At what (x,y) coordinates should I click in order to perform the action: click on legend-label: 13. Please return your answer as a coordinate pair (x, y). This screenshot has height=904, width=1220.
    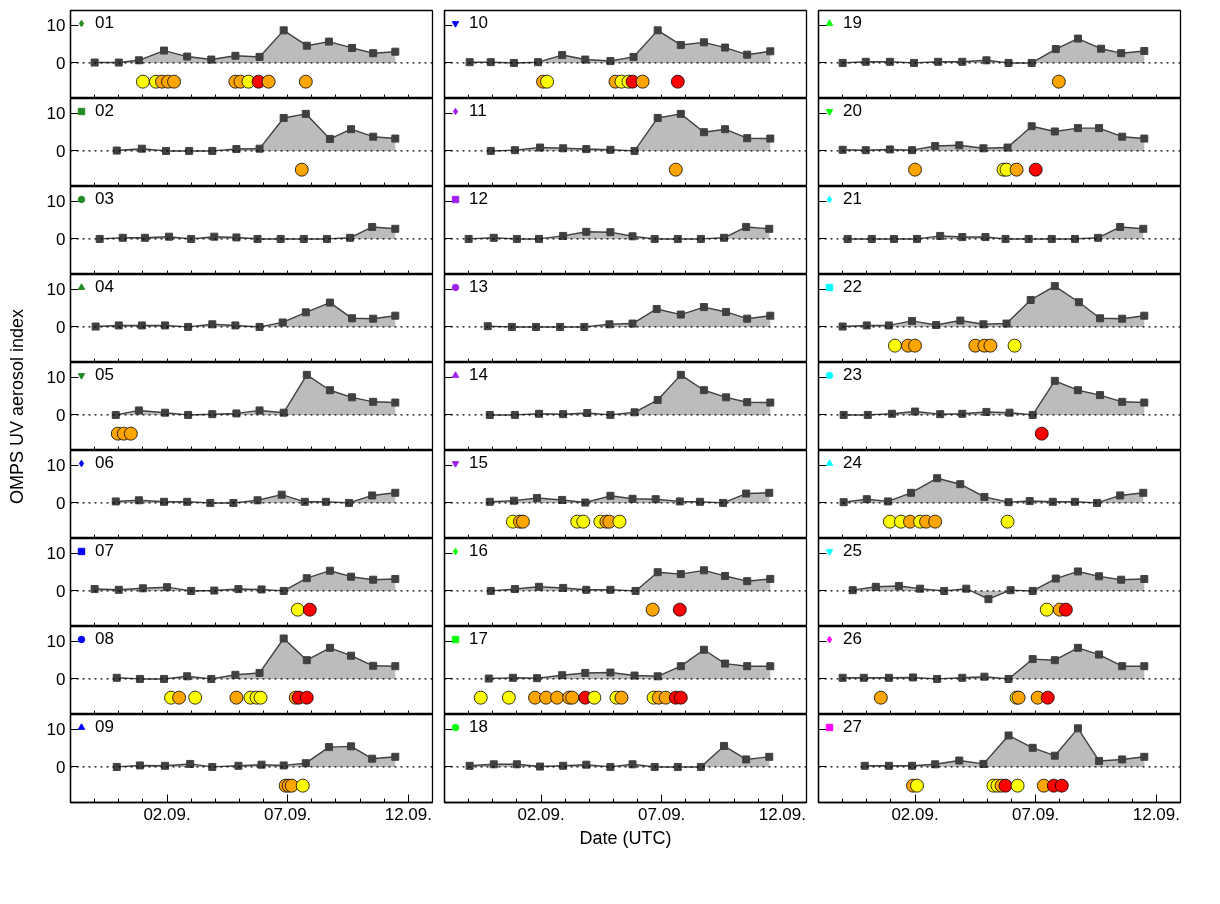
    Looking at the image, I should click on (479, 287).